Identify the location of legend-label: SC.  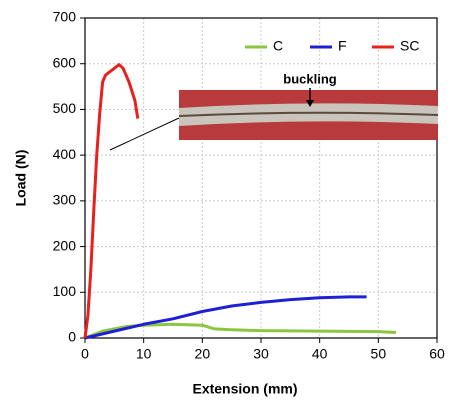
(409, 46).